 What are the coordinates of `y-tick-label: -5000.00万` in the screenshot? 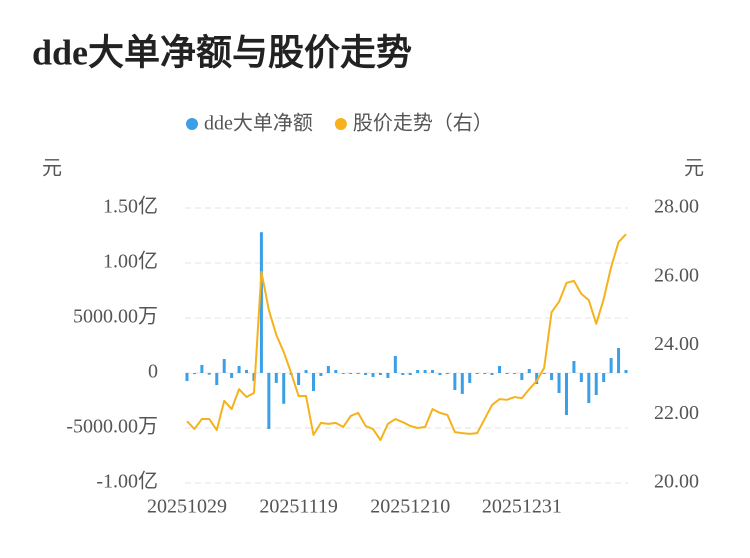 It's located at (112, 427).